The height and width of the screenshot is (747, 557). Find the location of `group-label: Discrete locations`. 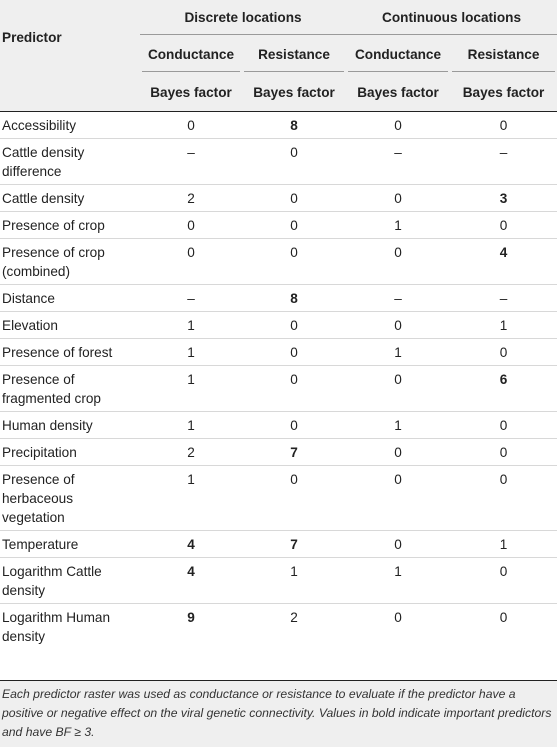

group-label: Discrete locations is located at coordinates (243, 18).